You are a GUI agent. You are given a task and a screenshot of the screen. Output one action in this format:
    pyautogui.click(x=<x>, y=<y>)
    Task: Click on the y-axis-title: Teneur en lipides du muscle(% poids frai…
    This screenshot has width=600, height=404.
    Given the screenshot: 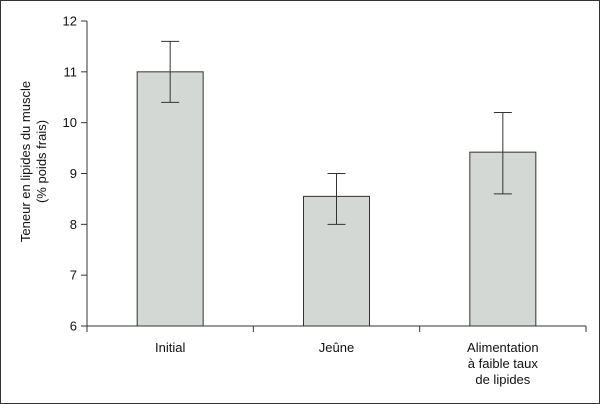 What is the action you would take?
    pyautogui.click(x=33, y=161)
    